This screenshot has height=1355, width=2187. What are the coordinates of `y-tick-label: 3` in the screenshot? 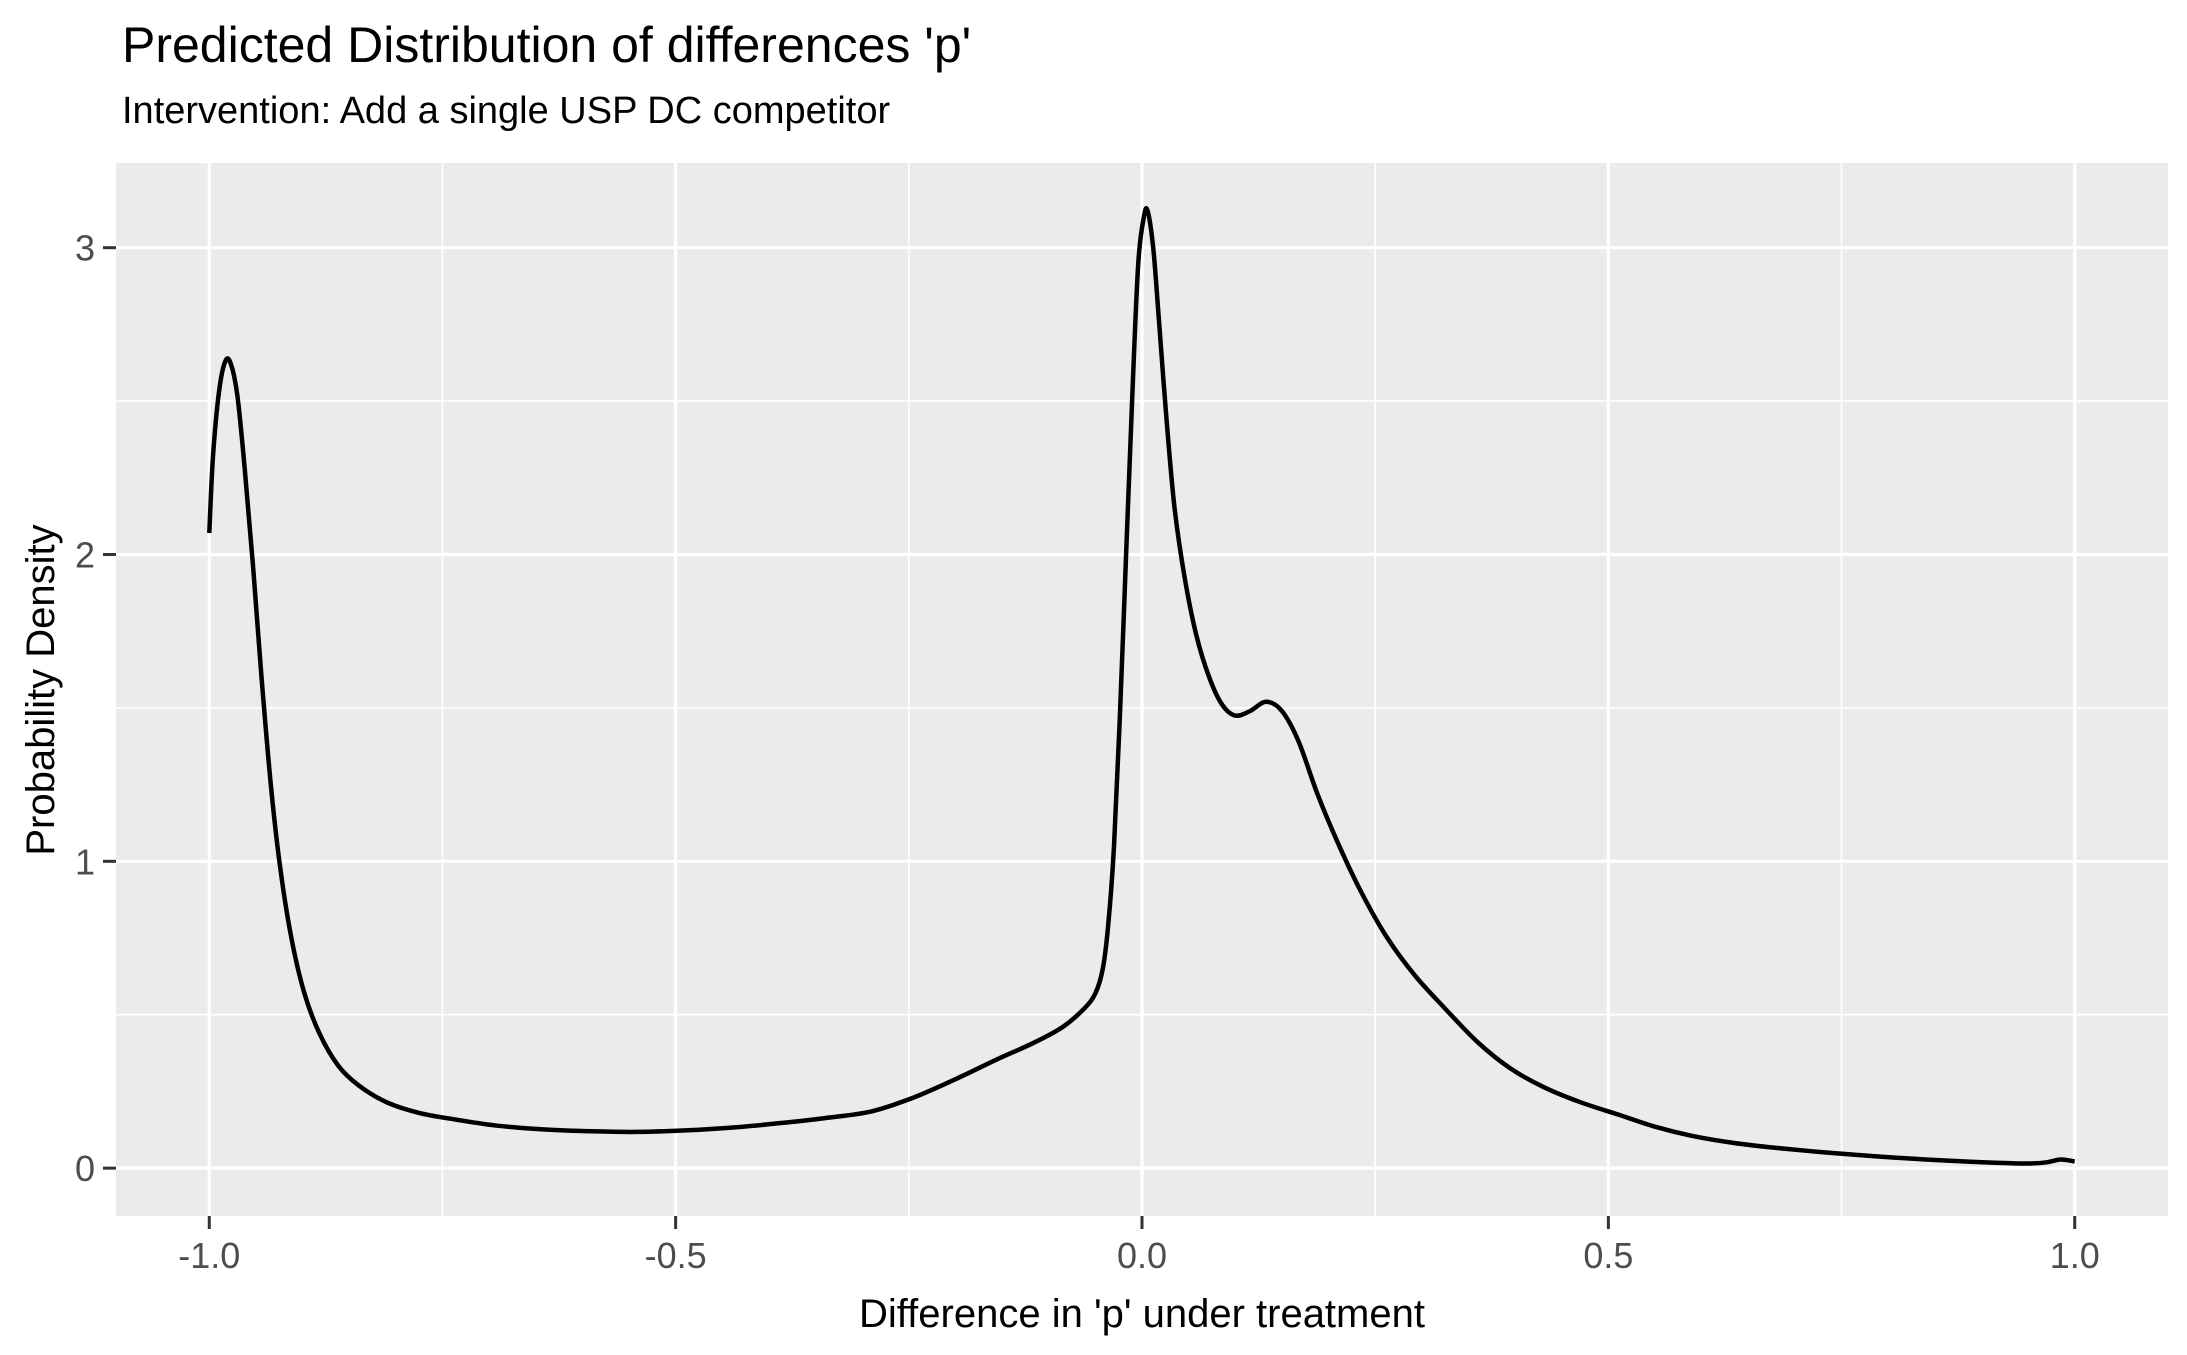 It's located at (85, 248).